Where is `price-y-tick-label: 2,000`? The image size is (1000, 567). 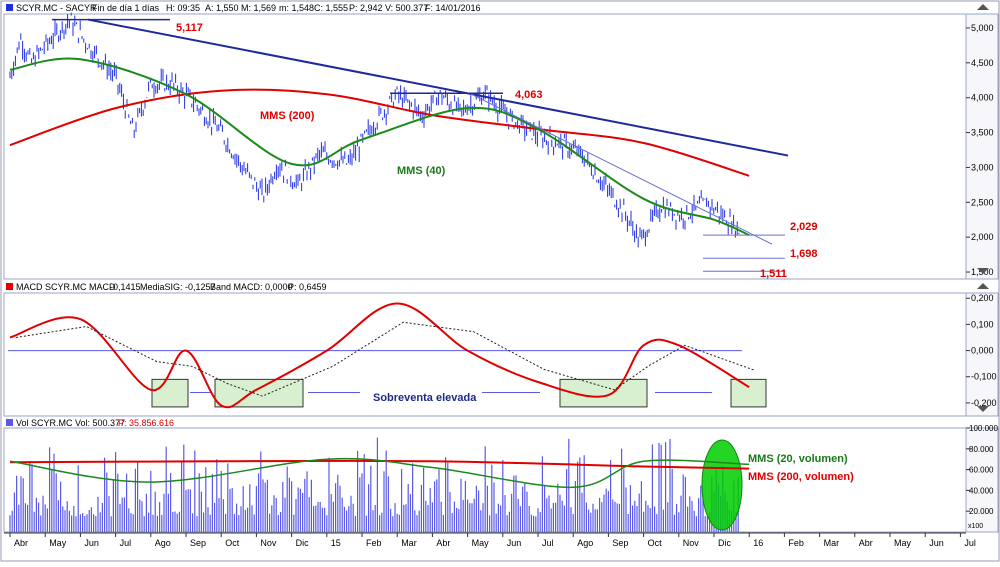 price-y-tick-label: 2,000 is located at coordinates (982, 237).